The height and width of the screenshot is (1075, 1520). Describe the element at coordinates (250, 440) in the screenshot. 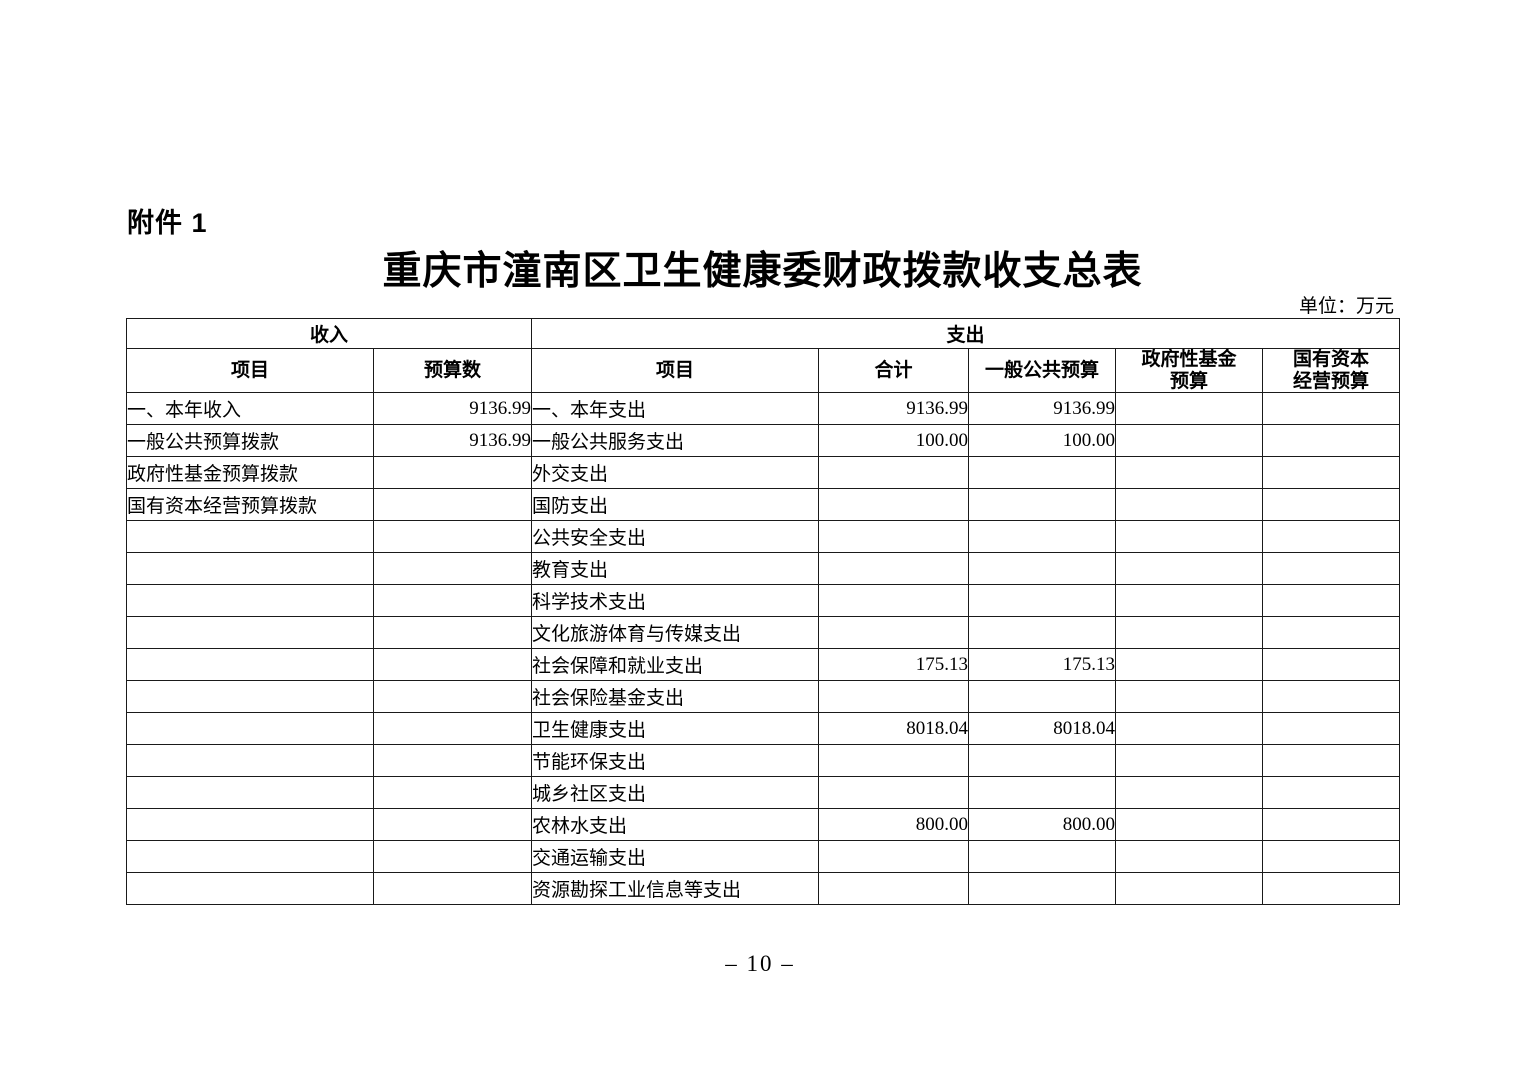

I see `income-item-cell: 一般公共预算拨款` at that location.